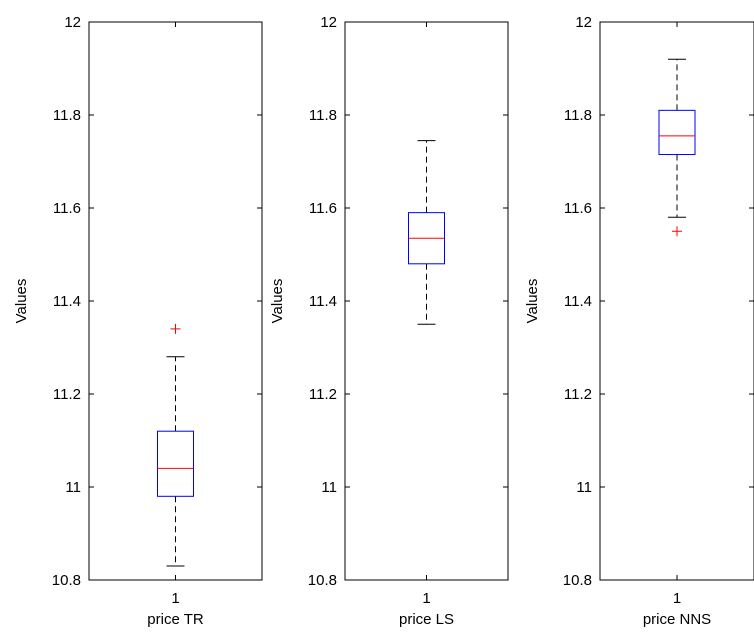  What do you see at coordinates (426, 619) in the screenshot?
I see `x-axis-label: price LS` at bounding box center [426, 619].